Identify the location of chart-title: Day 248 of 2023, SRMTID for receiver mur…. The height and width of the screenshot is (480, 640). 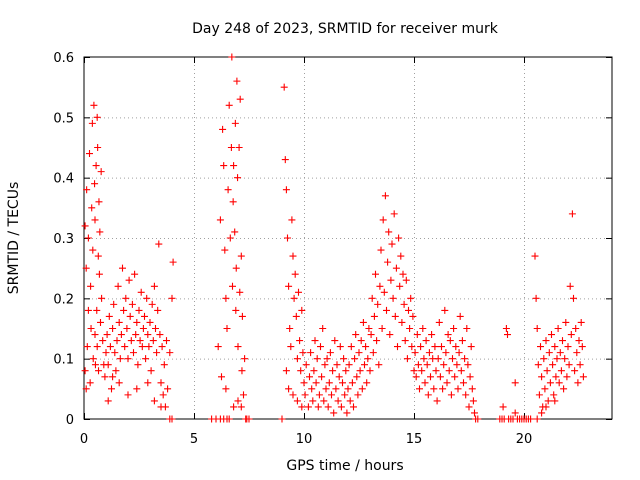
(345, 29).